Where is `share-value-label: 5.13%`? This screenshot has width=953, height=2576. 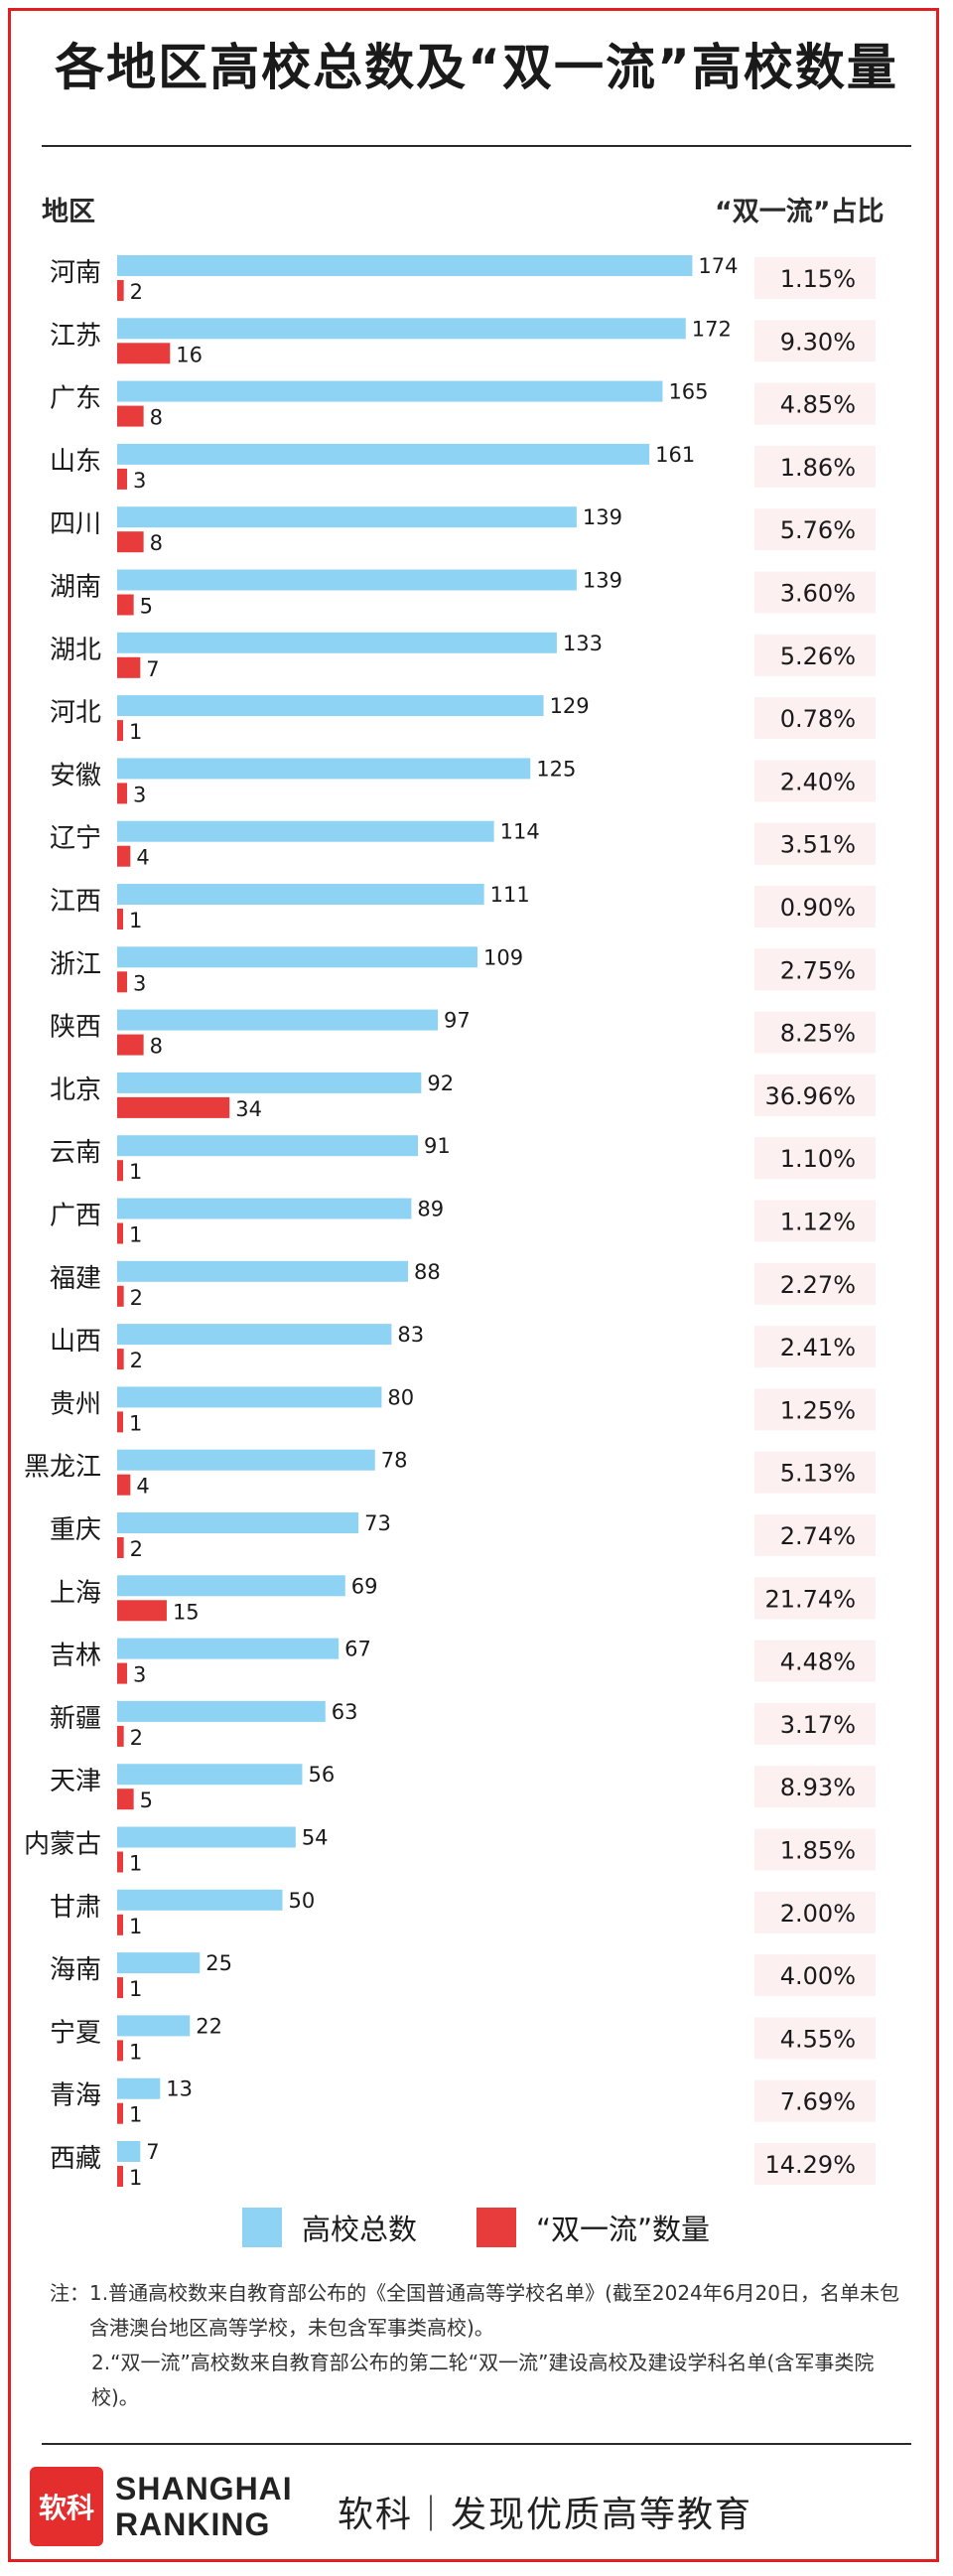 share-value-label: 5.13% is located at coordinates (818, 1474).